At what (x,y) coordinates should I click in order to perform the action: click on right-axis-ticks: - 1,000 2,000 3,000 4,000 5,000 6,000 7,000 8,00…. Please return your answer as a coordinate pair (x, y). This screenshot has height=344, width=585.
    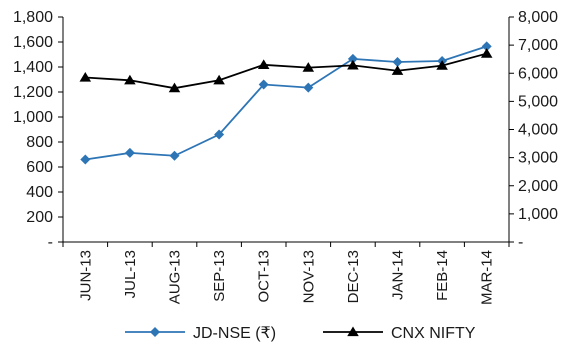
    Looking at the image, I should click on (533, 130).